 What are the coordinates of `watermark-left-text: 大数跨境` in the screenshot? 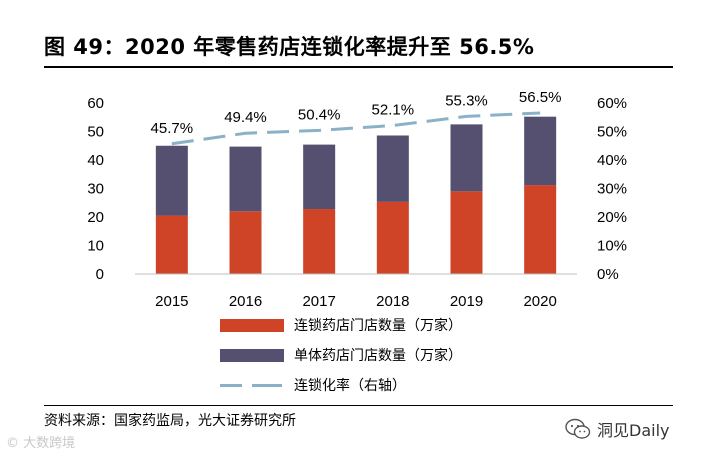 It's located at (49, 443).